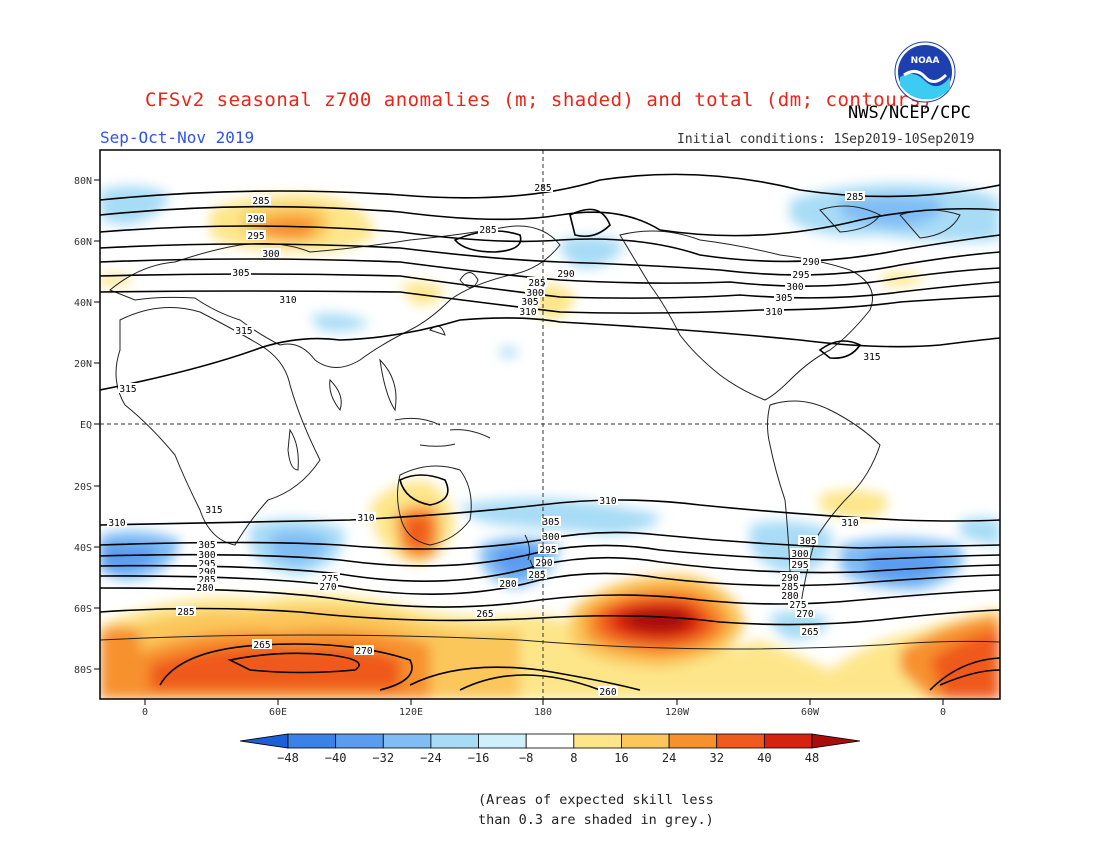  Describe the element at coordinates (83, 242) in the screenshot. I see `lat-label: 60N` at that location.